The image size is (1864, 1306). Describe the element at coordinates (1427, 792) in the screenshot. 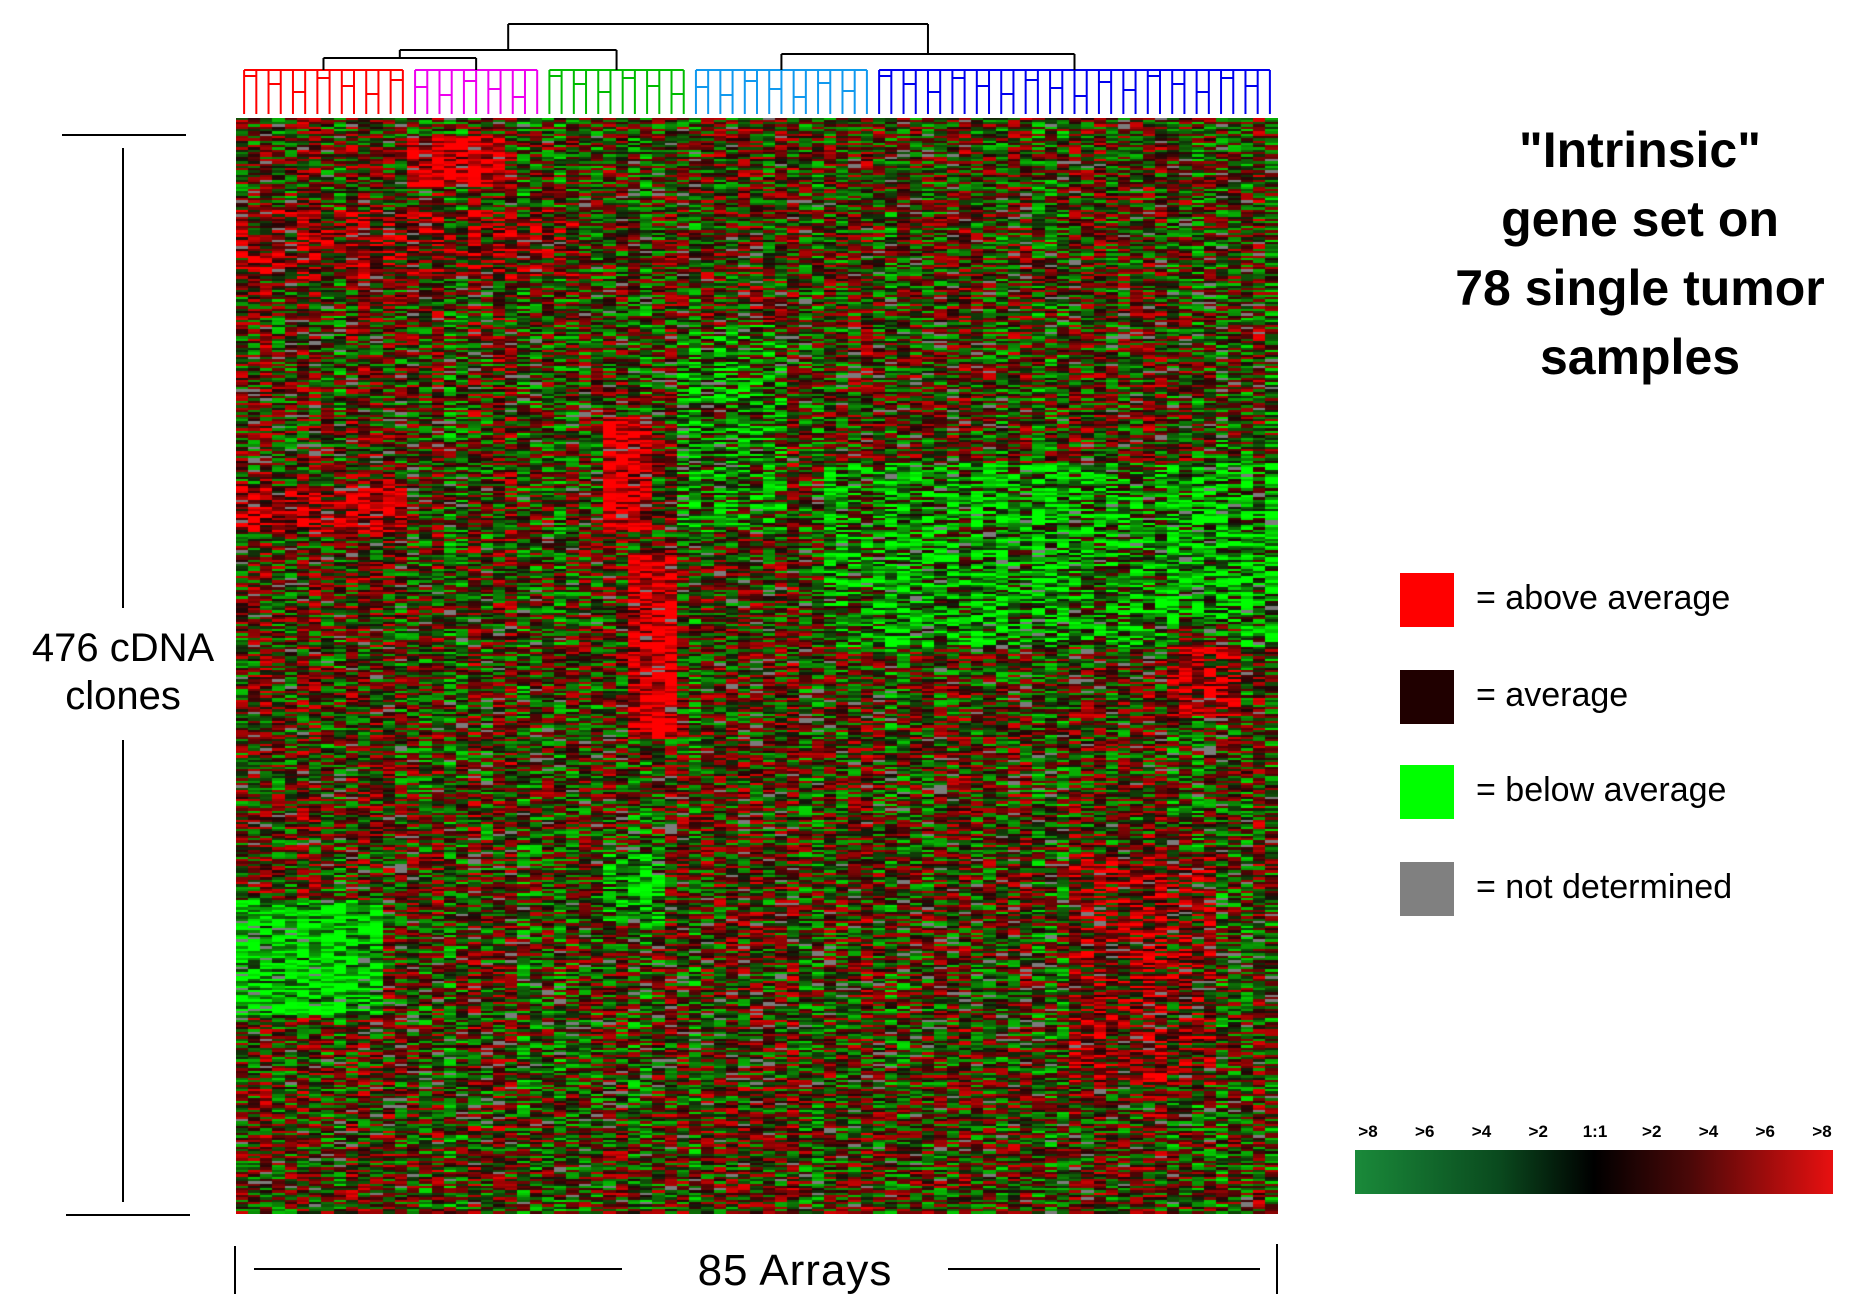

I see `legend-swatch-below` at that location.